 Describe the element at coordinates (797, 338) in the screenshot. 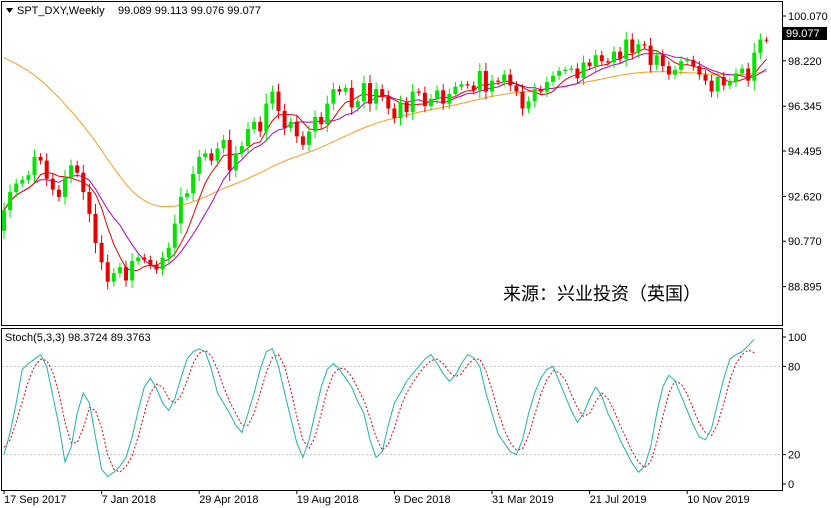

I see `stoch-tick-label: 100` at that location.